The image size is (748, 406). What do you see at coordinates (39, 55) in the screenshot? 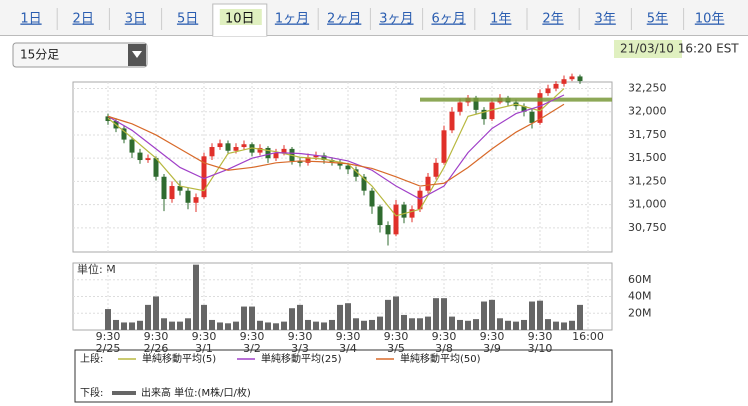
I see `dropdown-label: 15分足` at bounding box center [39, 55].